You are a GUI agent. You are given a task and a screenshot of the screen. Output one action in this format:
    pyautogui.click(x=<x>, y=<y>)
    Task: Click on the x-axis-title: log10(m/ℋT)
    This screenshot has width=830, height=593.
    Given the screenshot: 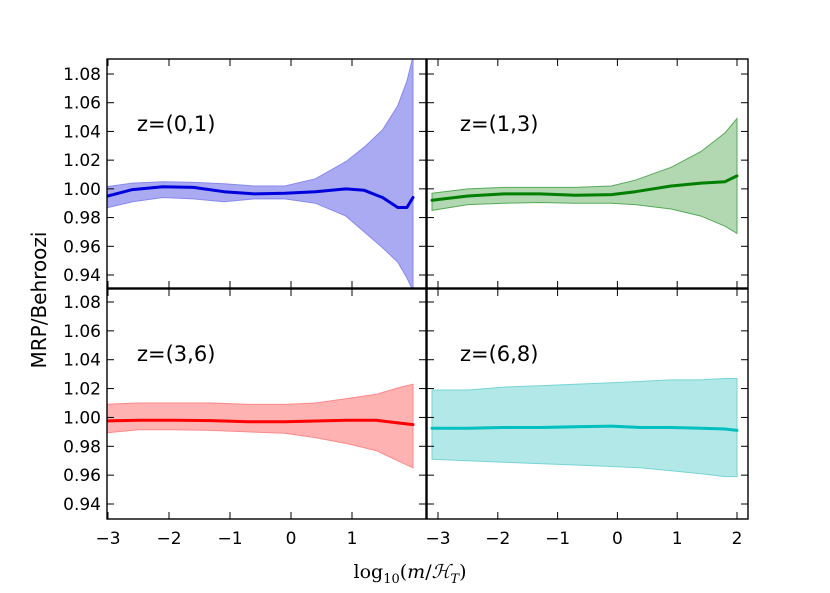 What is the action you would take?
    pyautogui.click(x=410, y=574)
    